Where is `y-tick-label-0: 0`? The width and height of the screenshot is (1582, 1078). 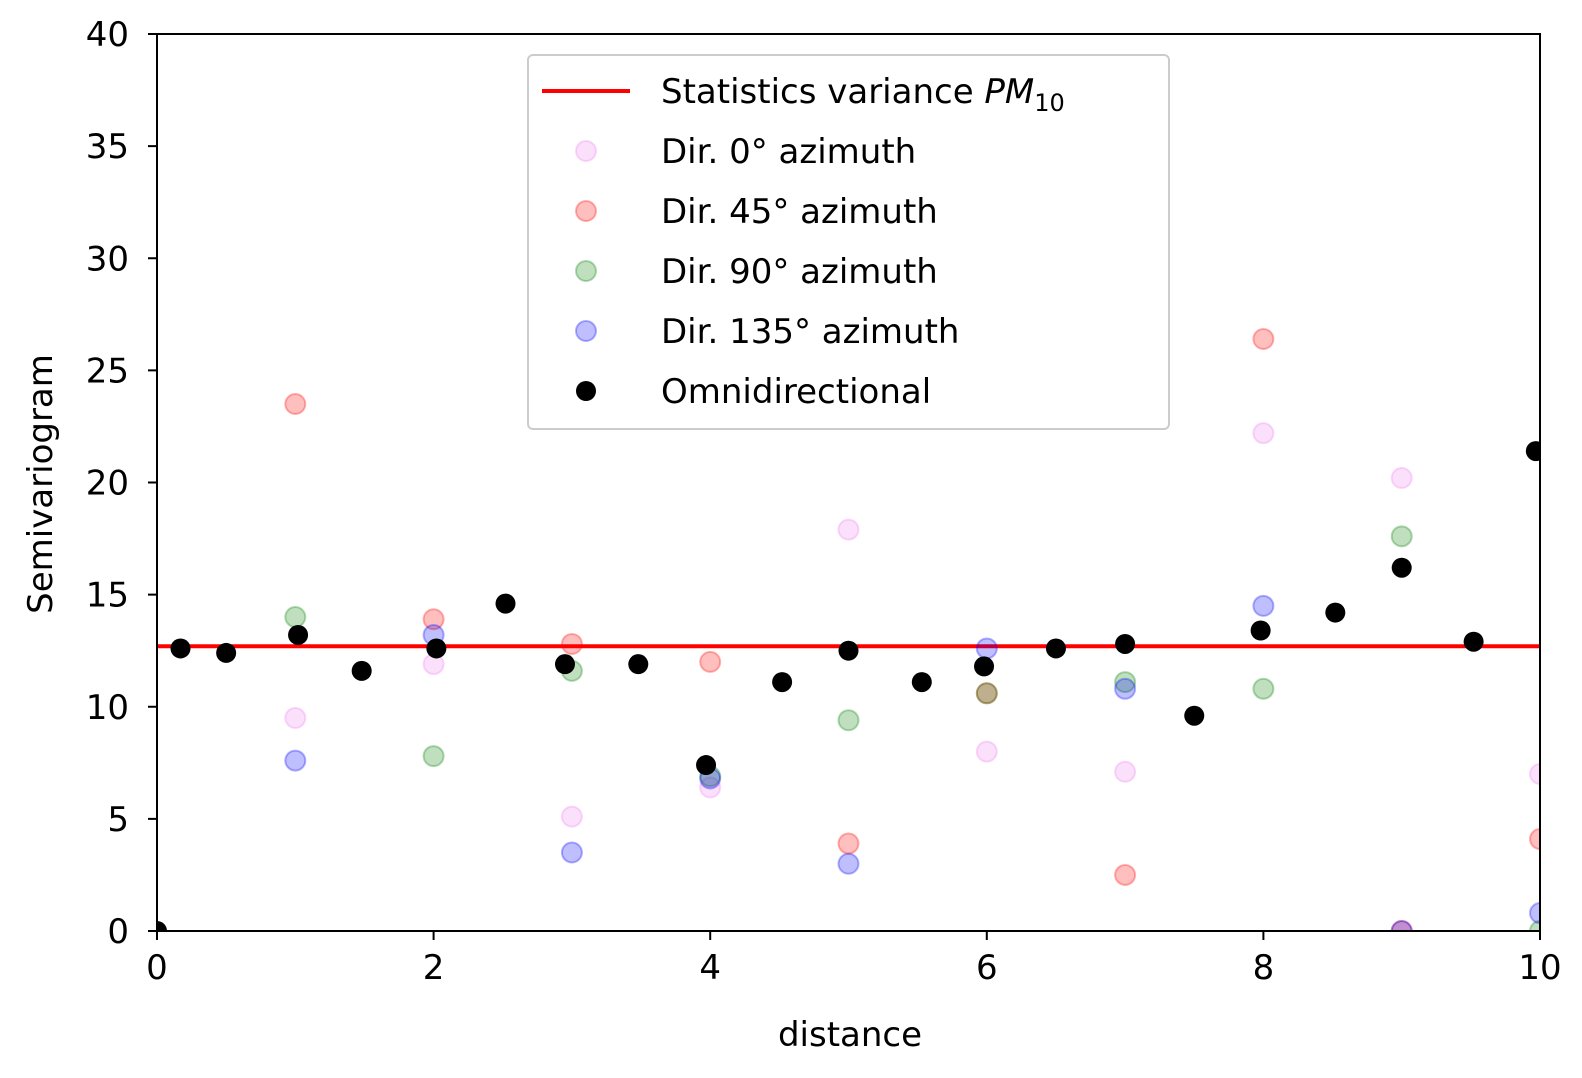 y-tick-label-0: 0 is located at coordinates (118, 932).